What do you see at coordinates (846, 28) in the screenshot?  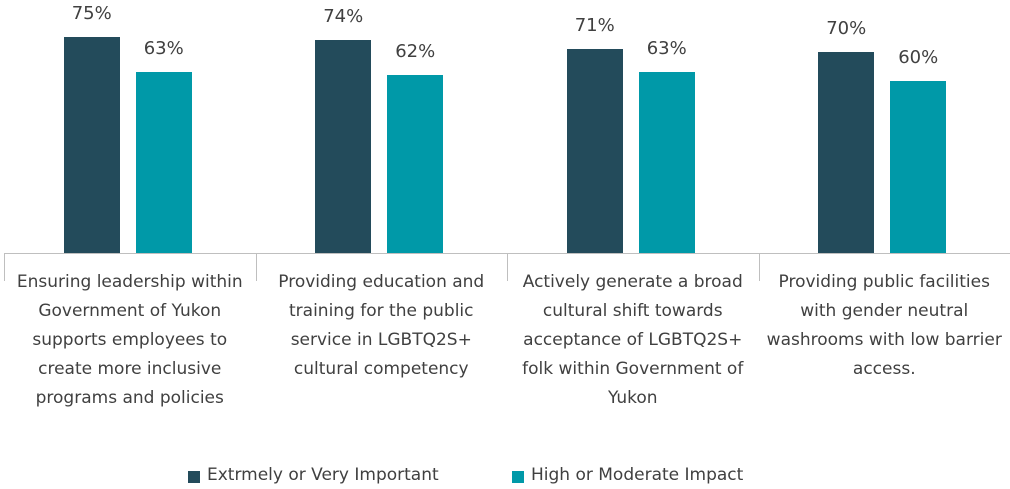 I see `value-label: 70%` at bounding box center [846, 28].